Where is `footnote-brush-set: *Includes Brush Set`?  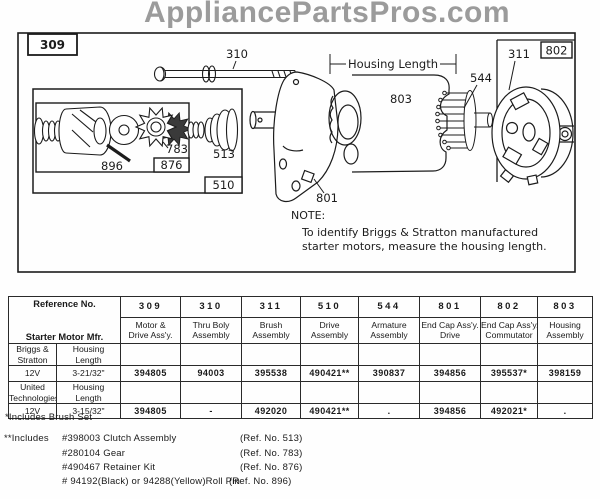 footnote-brush-set: *Includes Brush Set is located at coordinates (49, 417).